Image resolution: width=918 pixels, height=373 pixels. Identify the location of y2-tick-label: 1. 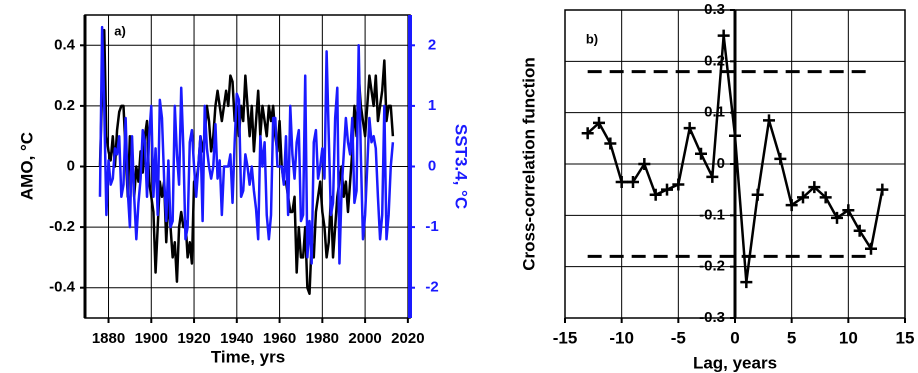
(432, 105).